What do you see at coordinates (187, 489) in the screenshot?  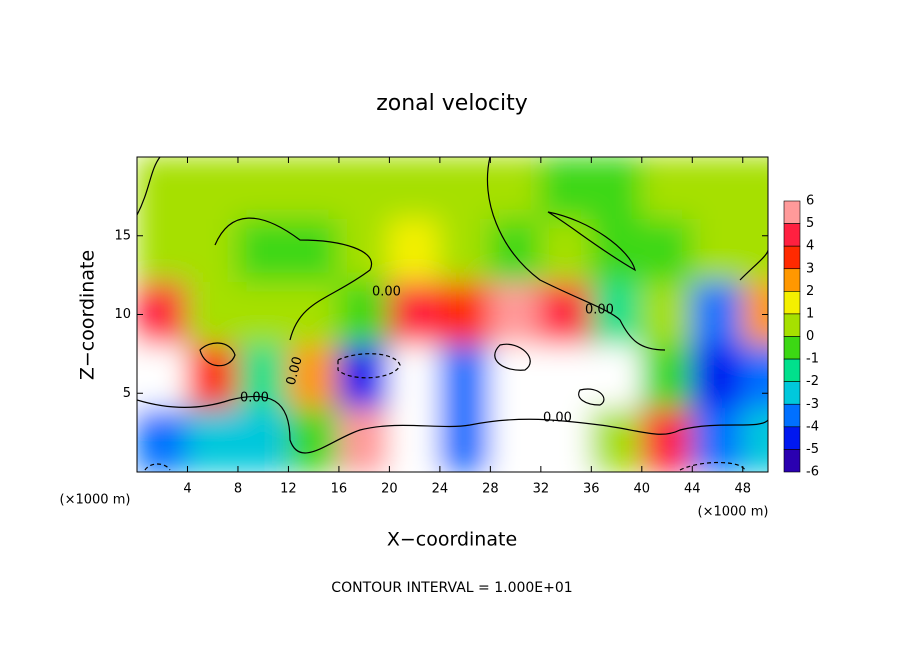 I see `x-tick-label: 4` at bounding box center [187, 489].